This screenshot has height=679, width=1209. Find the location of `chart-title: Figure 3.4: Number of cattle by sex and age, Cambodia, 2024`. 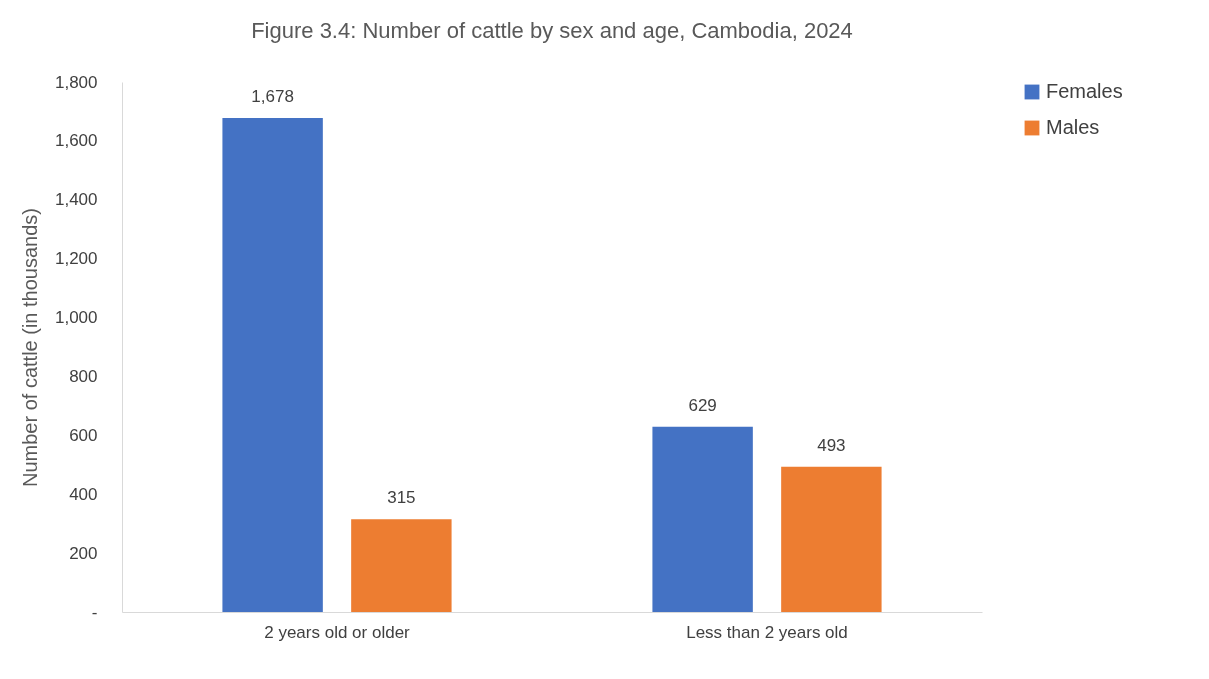

chart-title: Figure 3.4: Number of cattle by sex and age, Cambodia, 2024 is located at coordinates (552, 30).